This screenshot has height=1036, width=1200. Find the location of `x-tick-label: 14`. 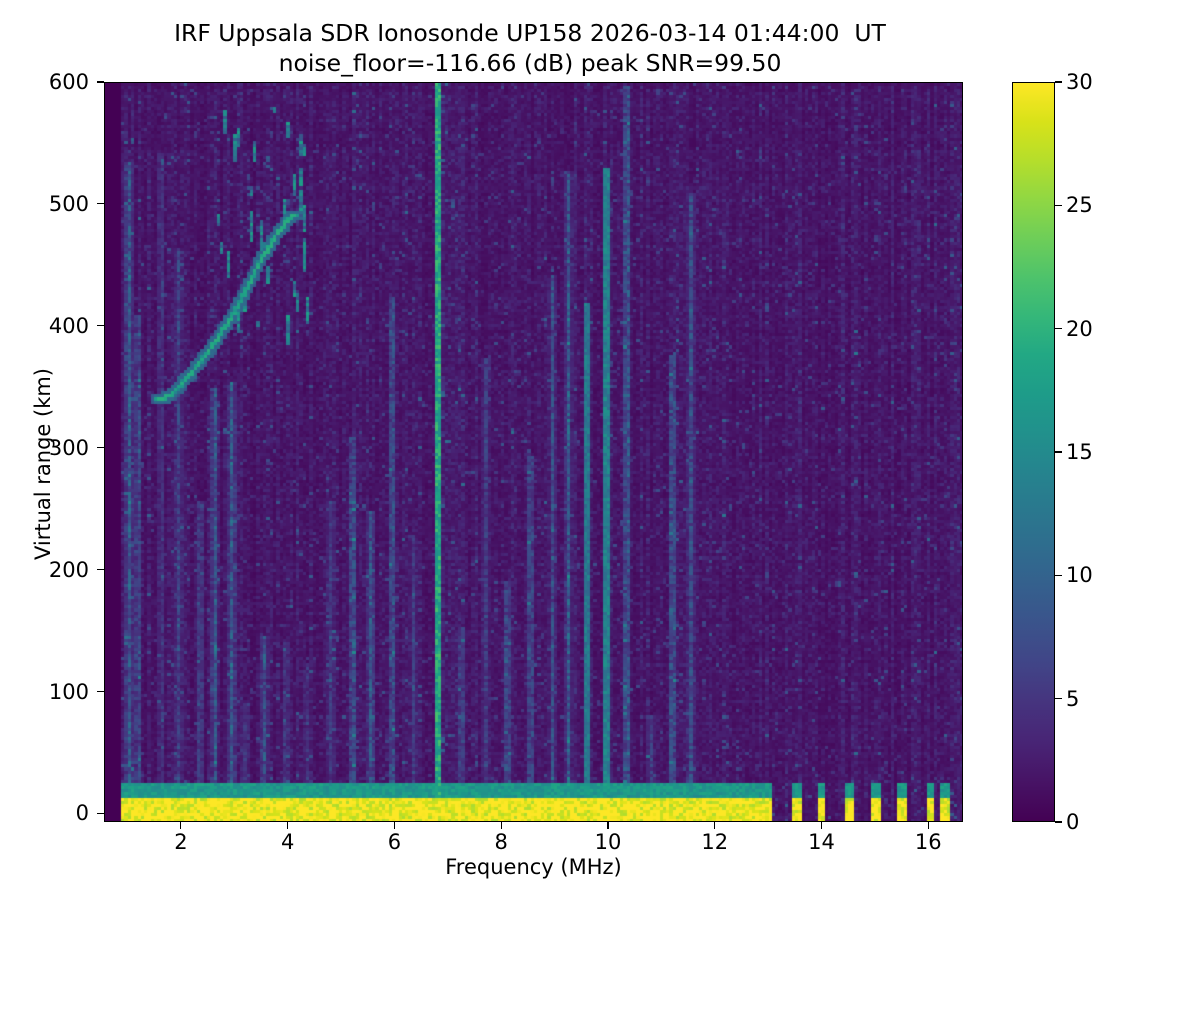

x-tick-label: 14 is located at coordinates (821, 842).